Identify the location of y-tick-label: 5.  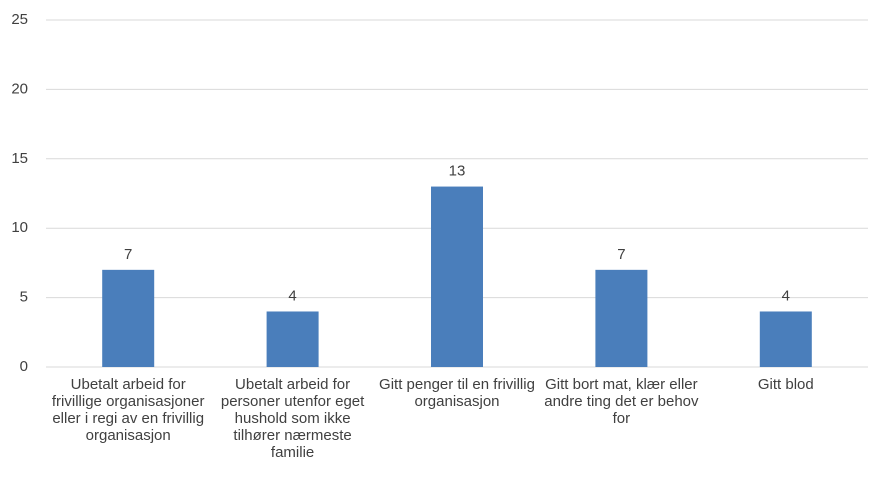
(24, 297).